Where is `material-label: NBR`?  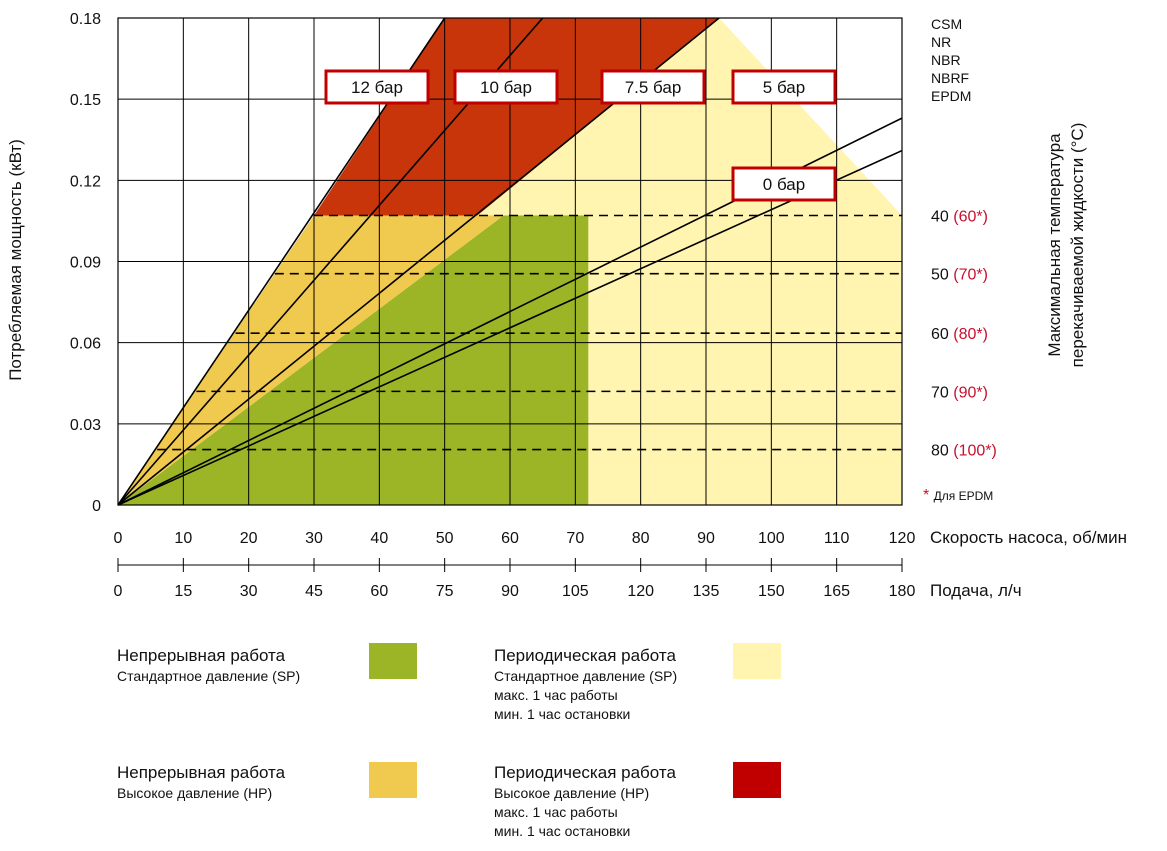 material-label: NBR is located at coordinates (946, 60).